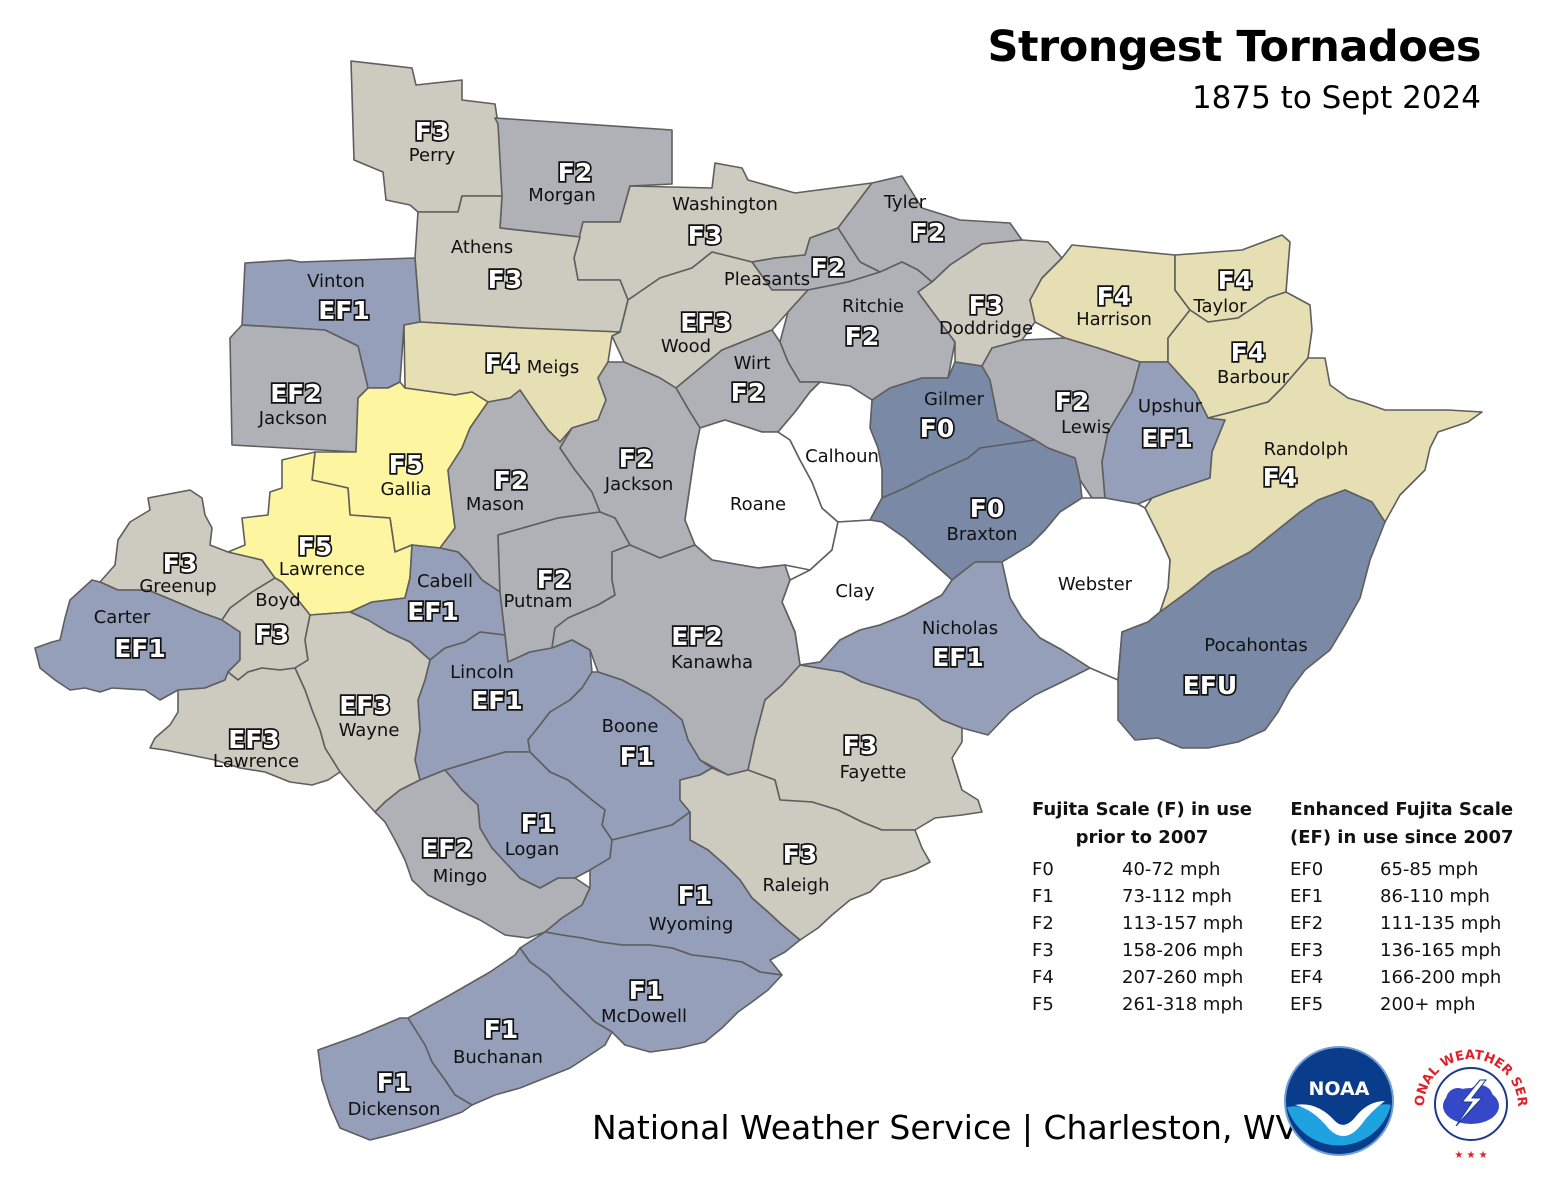  Describe the element at coordinates (676, 660) in the screenshot. I see `county-kanawha` at that location.